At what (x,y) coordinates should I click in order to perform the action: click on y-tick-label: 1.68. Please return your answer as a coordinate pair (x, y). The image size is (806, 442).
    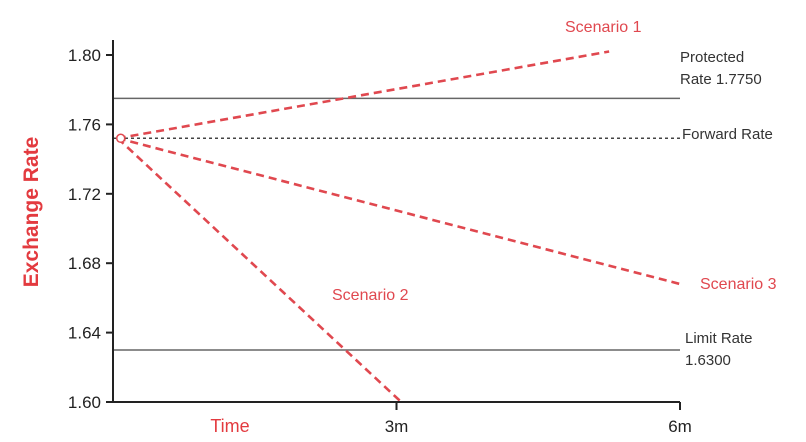
    Looking at the image, I should click on (84, 263).